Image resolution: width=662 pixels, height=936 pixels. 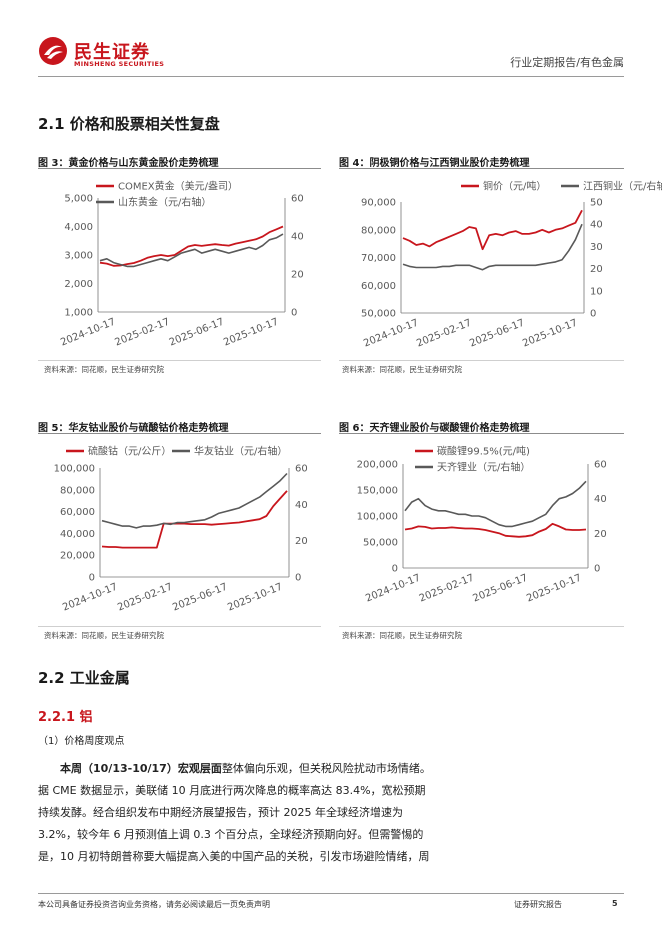 What do you see at coordinates (377, 465) in the screenshot?
I see `left-axis-tick-label: 200,000` at bounding box center [377, 465].